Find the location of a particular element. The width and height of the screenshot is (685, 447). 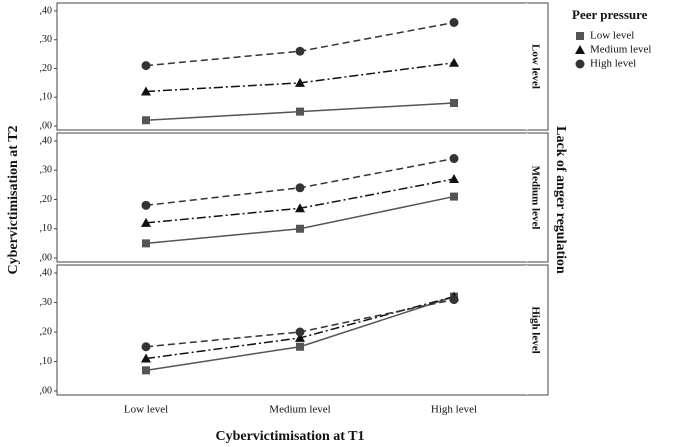

legend-title: Peer pressure is located at coordinates (610, 14).